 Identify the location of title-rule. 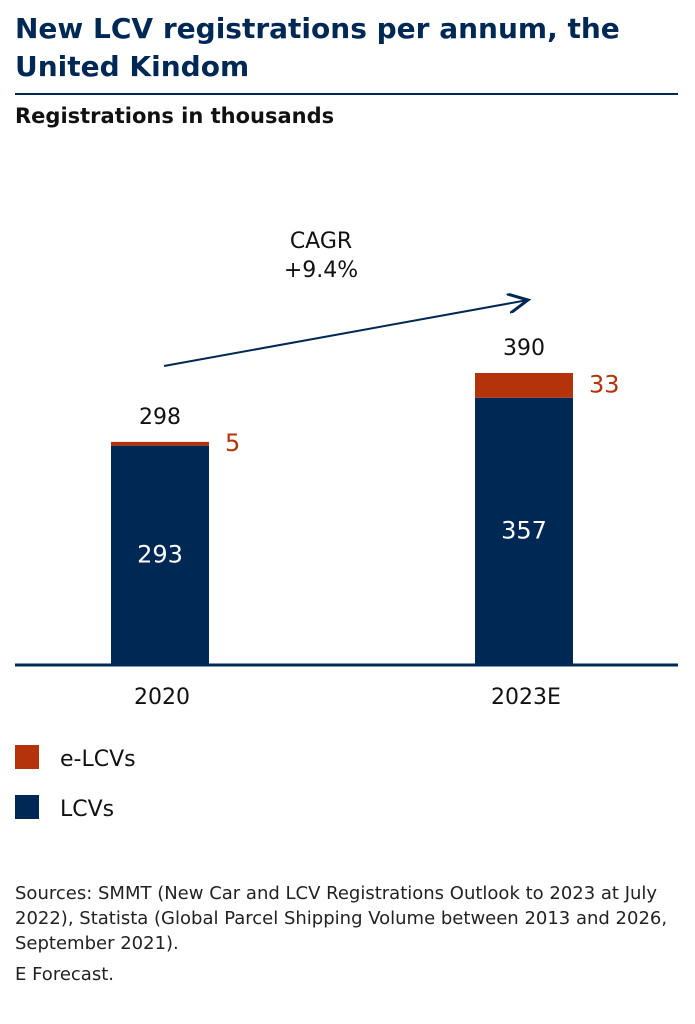
(346, 94).